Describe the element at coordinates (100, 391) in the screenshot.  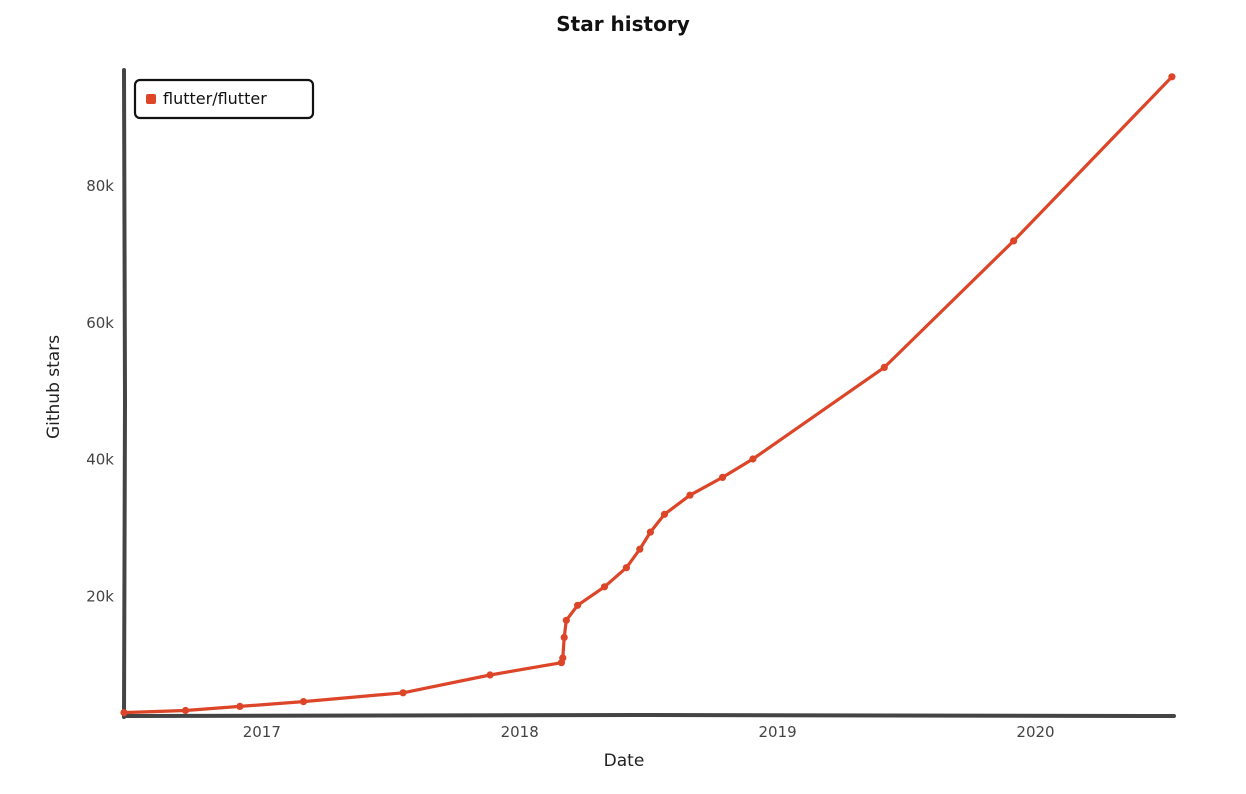
I see `y-tick-labels: 20k 40k 60k 80k` at that location.